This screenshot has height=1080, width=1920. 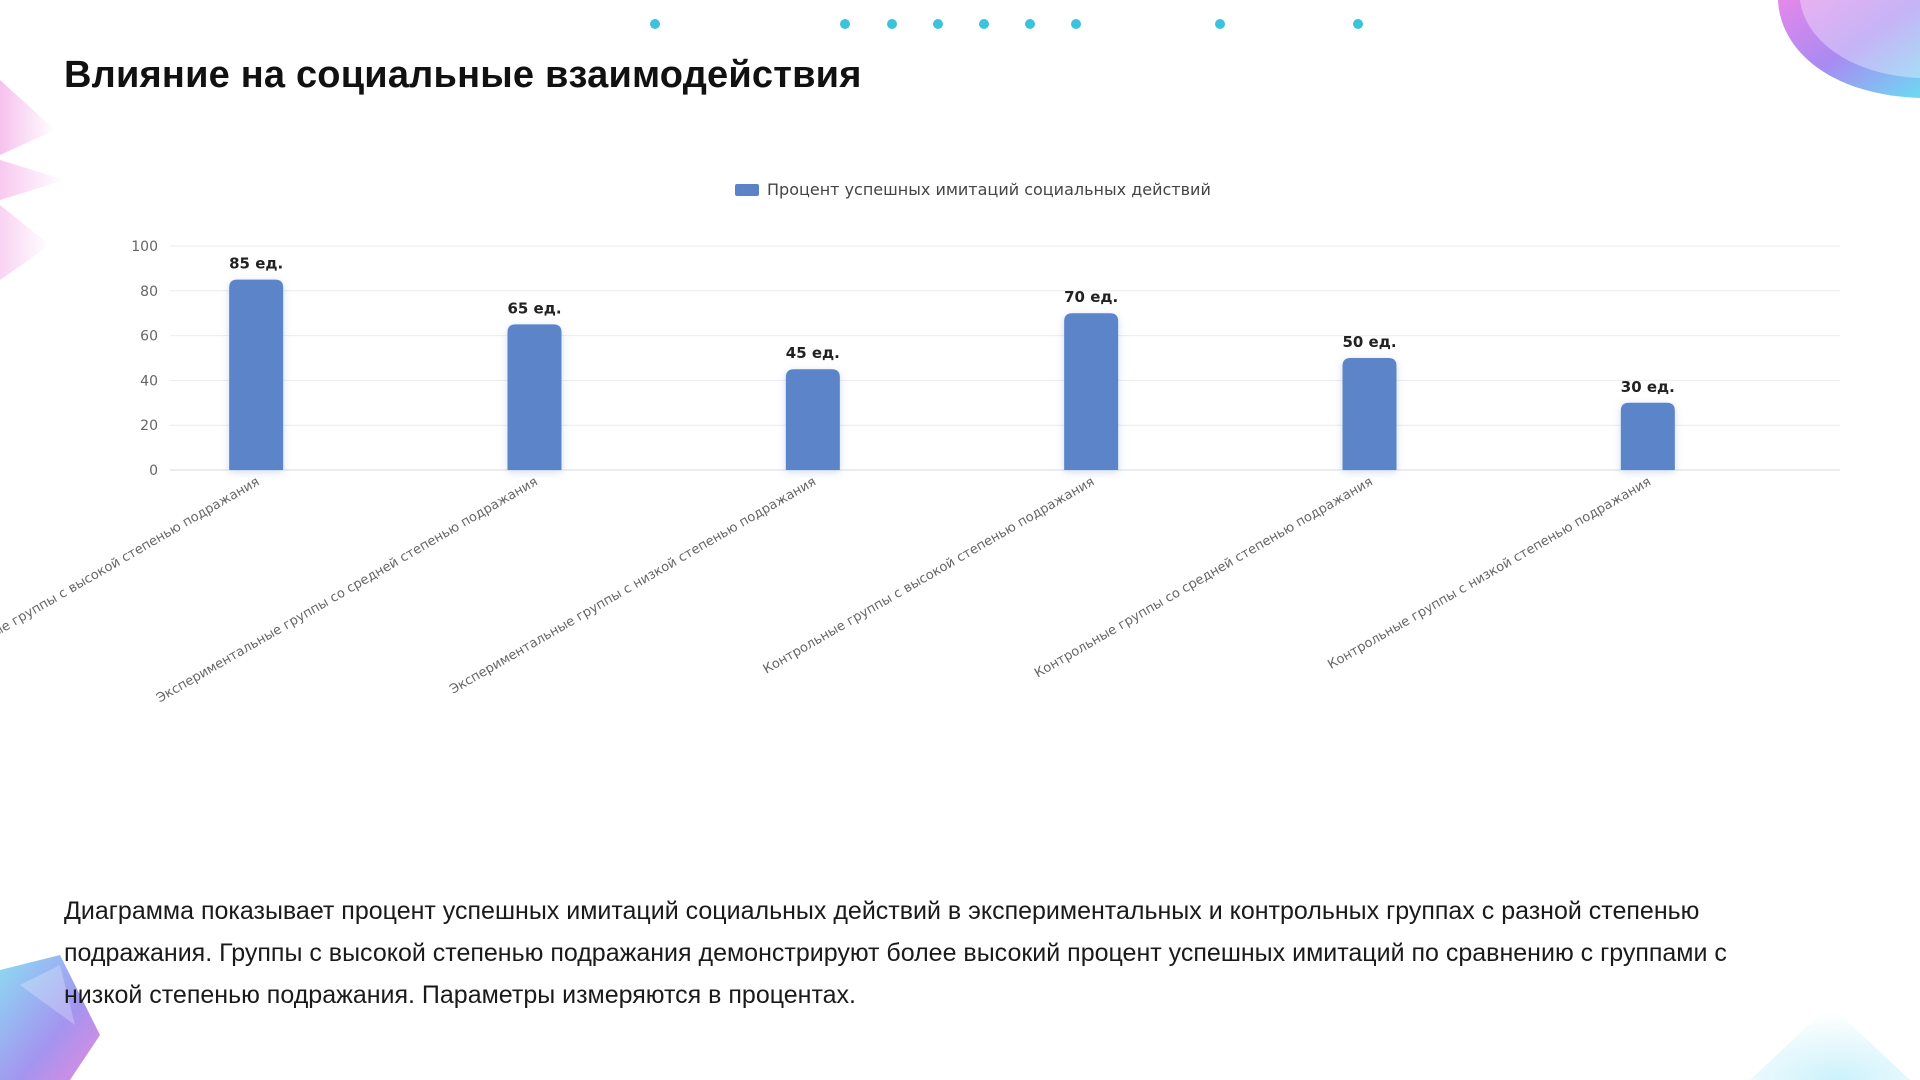 I want to click on y-tick-label: 80, so click(x=149, y=292).